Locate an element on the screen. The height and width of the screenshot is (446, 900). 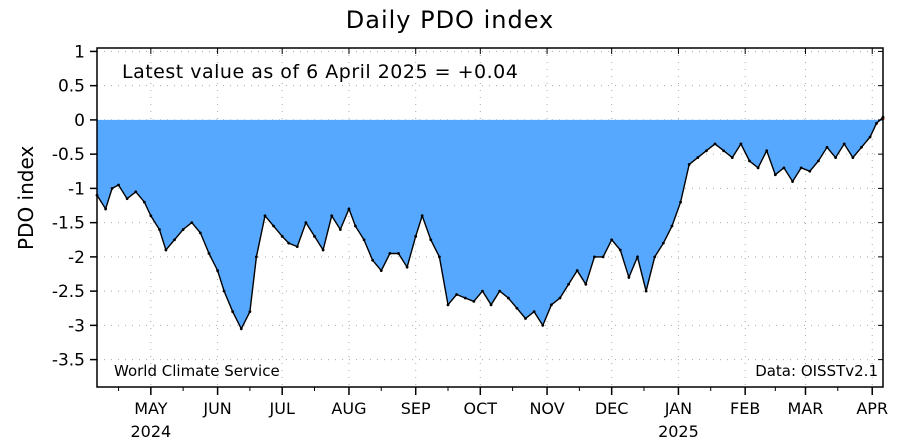
credit-label: World Climate Service is located at coordinates (197, 371).